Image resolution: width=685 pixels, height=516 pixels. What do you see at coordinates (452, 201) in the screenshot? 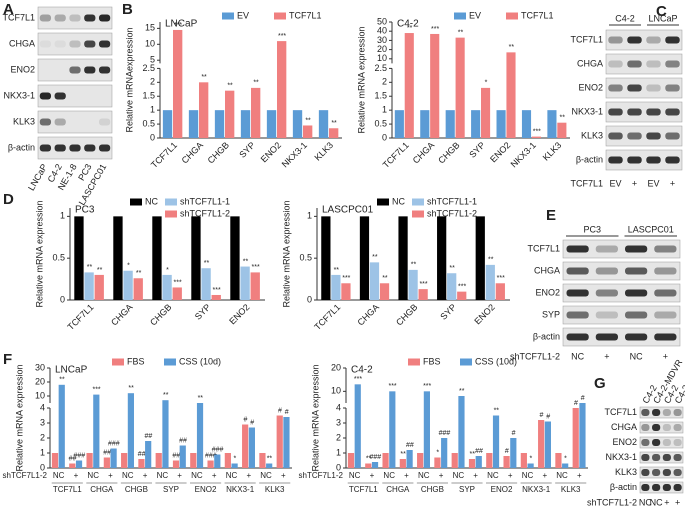
I see `legend-label: shTCF7L1-1` at bounding box center [452, 201].